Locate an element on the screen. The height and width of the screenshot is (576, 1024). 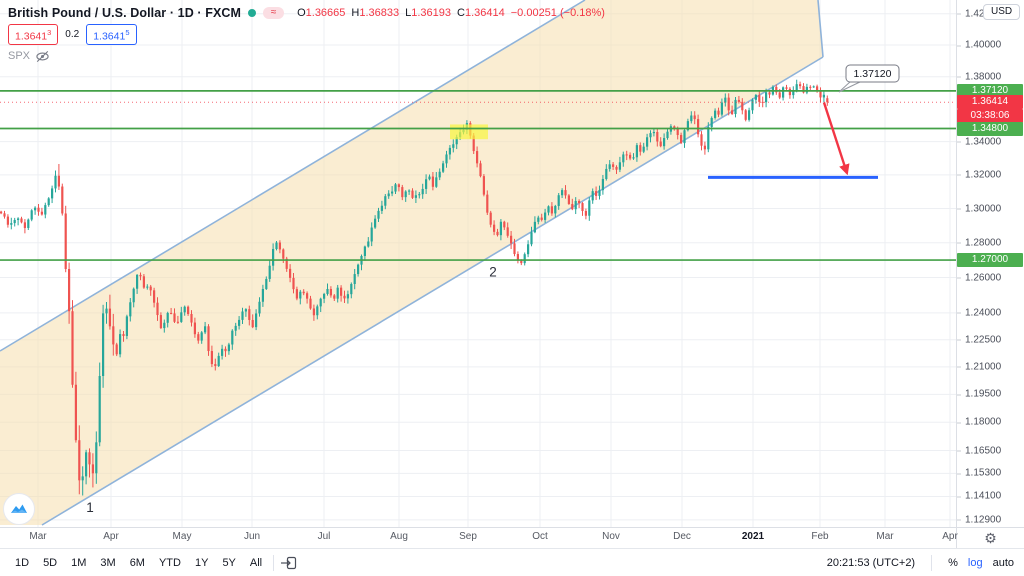
time-tick-apr: Apr is located at coordinates (111, 536).